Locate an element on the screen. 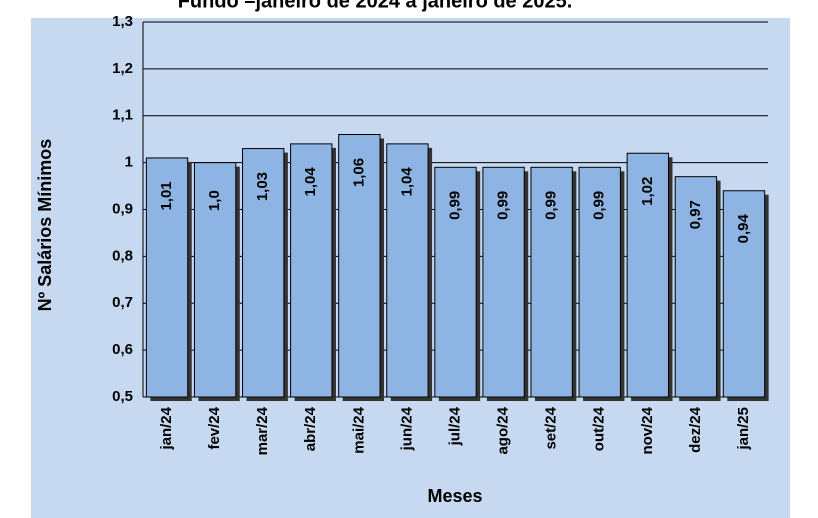 The width and height of the screenshot is (818, 518). x-tick-label: abr/24 is located at coordinates (310, 428).